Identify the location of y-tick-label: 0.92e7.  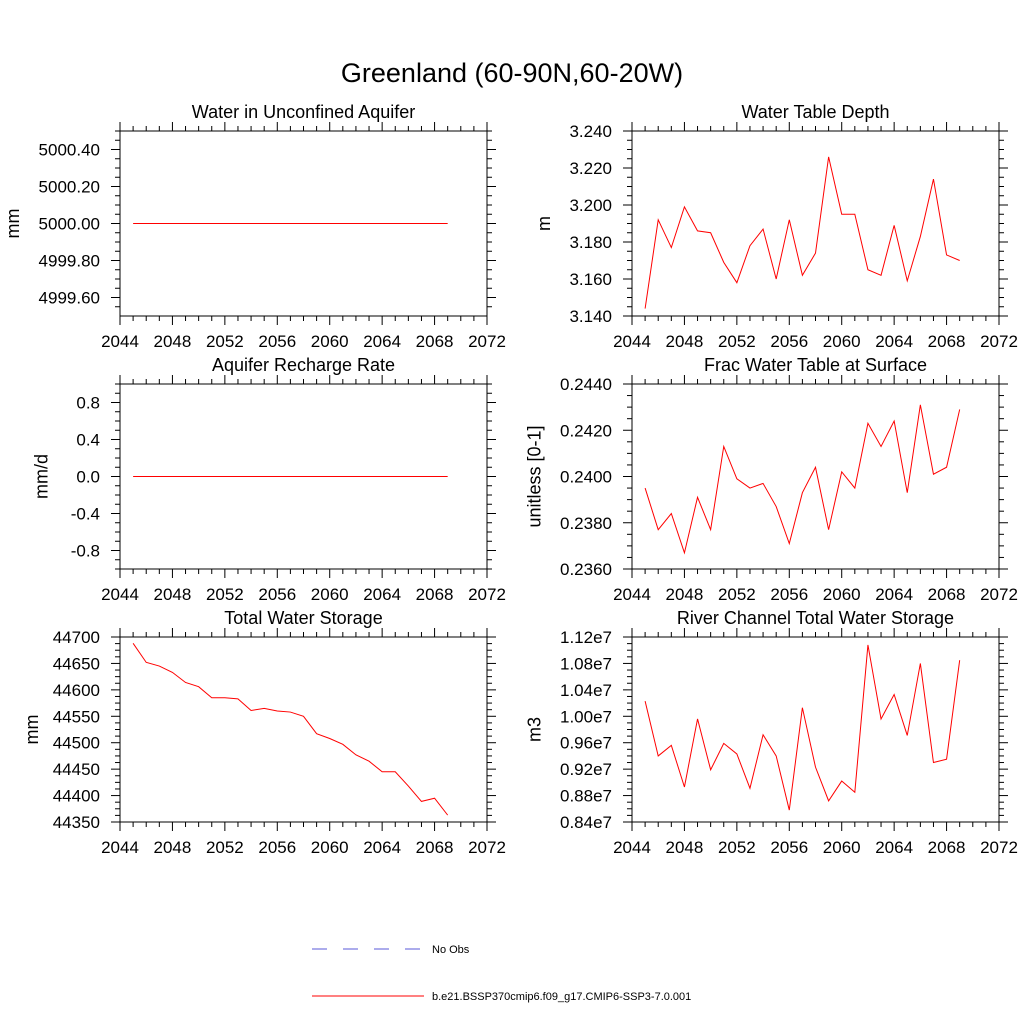
(586, 769).